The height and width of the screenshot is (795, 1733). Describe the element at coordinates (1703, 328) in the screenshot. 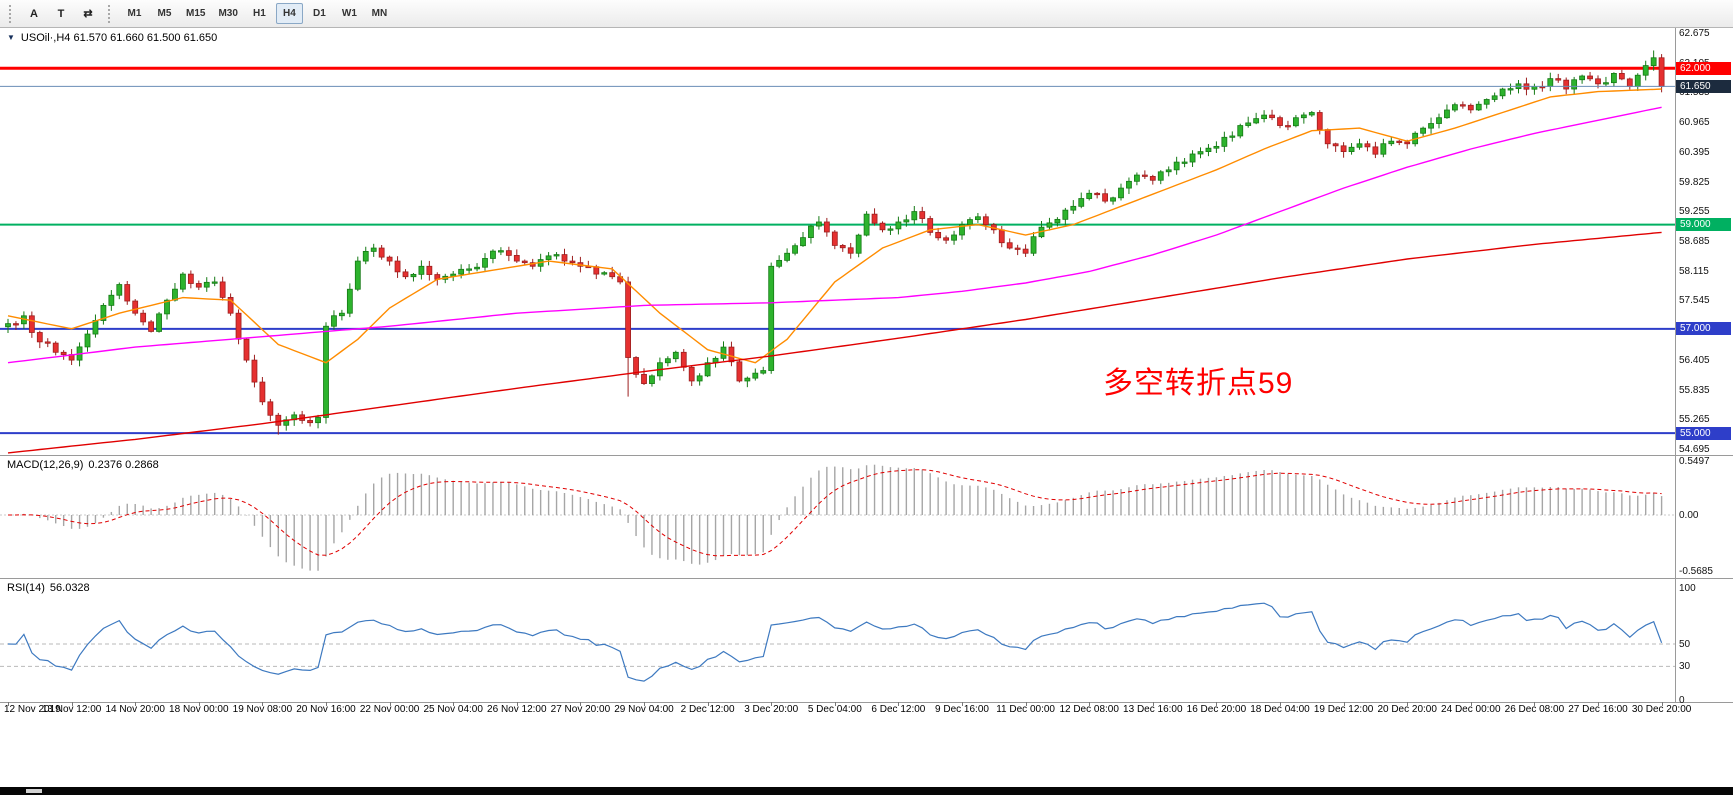

I see `price-tag-57.000: 57.000` at that location.